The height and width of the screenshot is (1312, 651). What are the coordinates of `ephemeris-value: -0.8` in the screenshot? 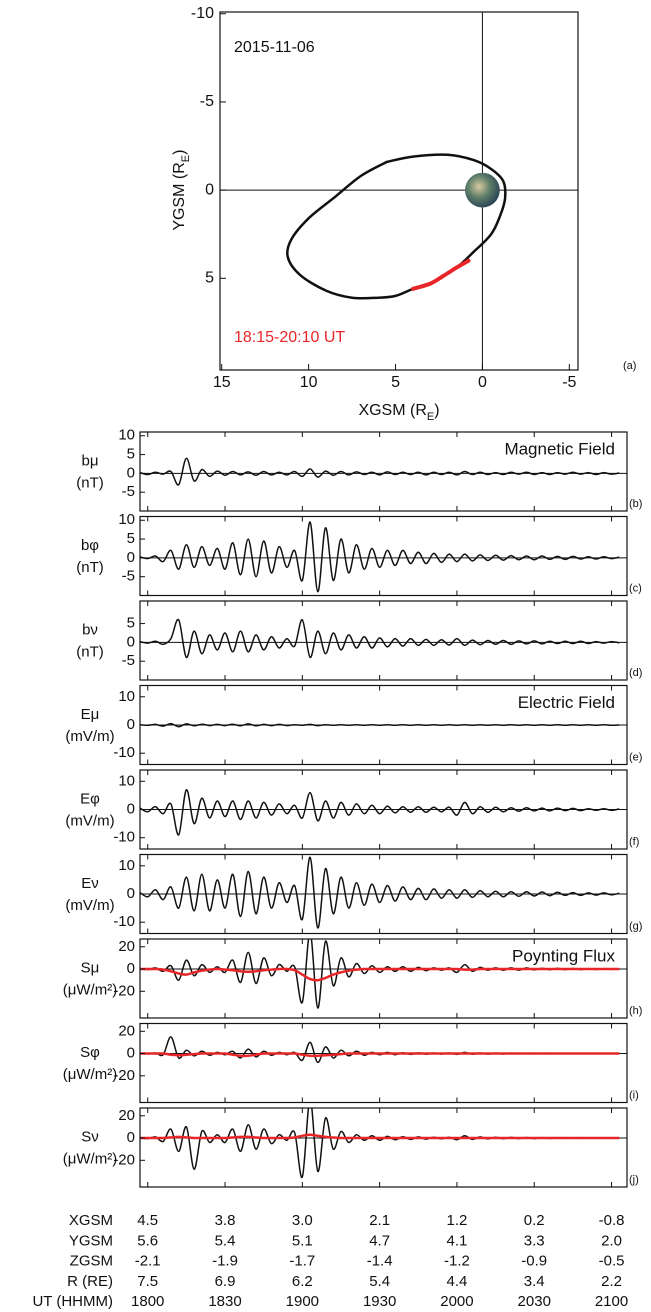 It's located at (612, 1220).